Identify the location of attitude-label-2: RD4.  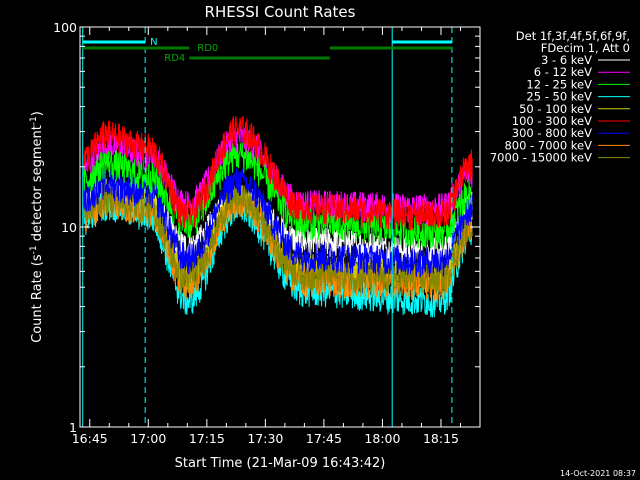
(174, 58).